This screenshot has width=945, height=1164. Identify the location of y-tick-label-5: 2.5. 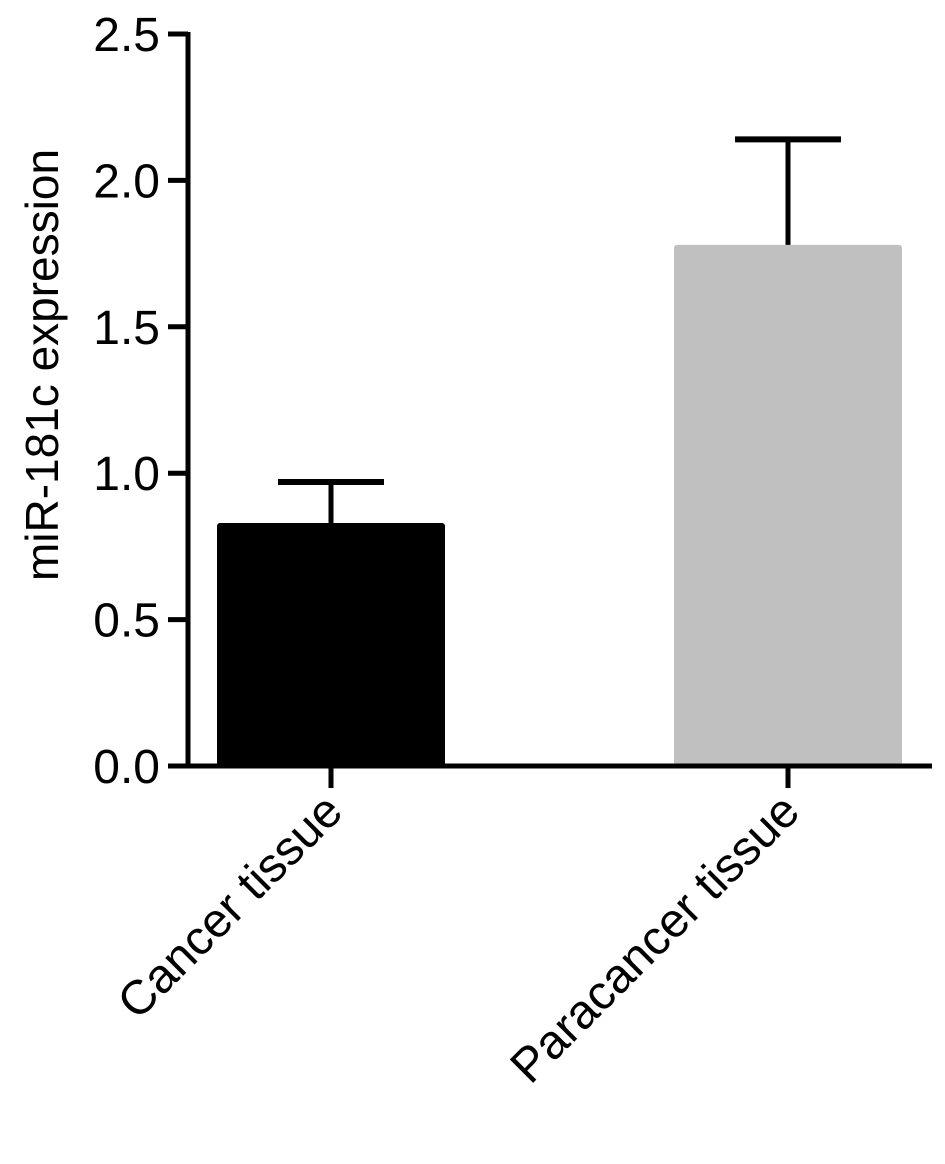
(126, 35).